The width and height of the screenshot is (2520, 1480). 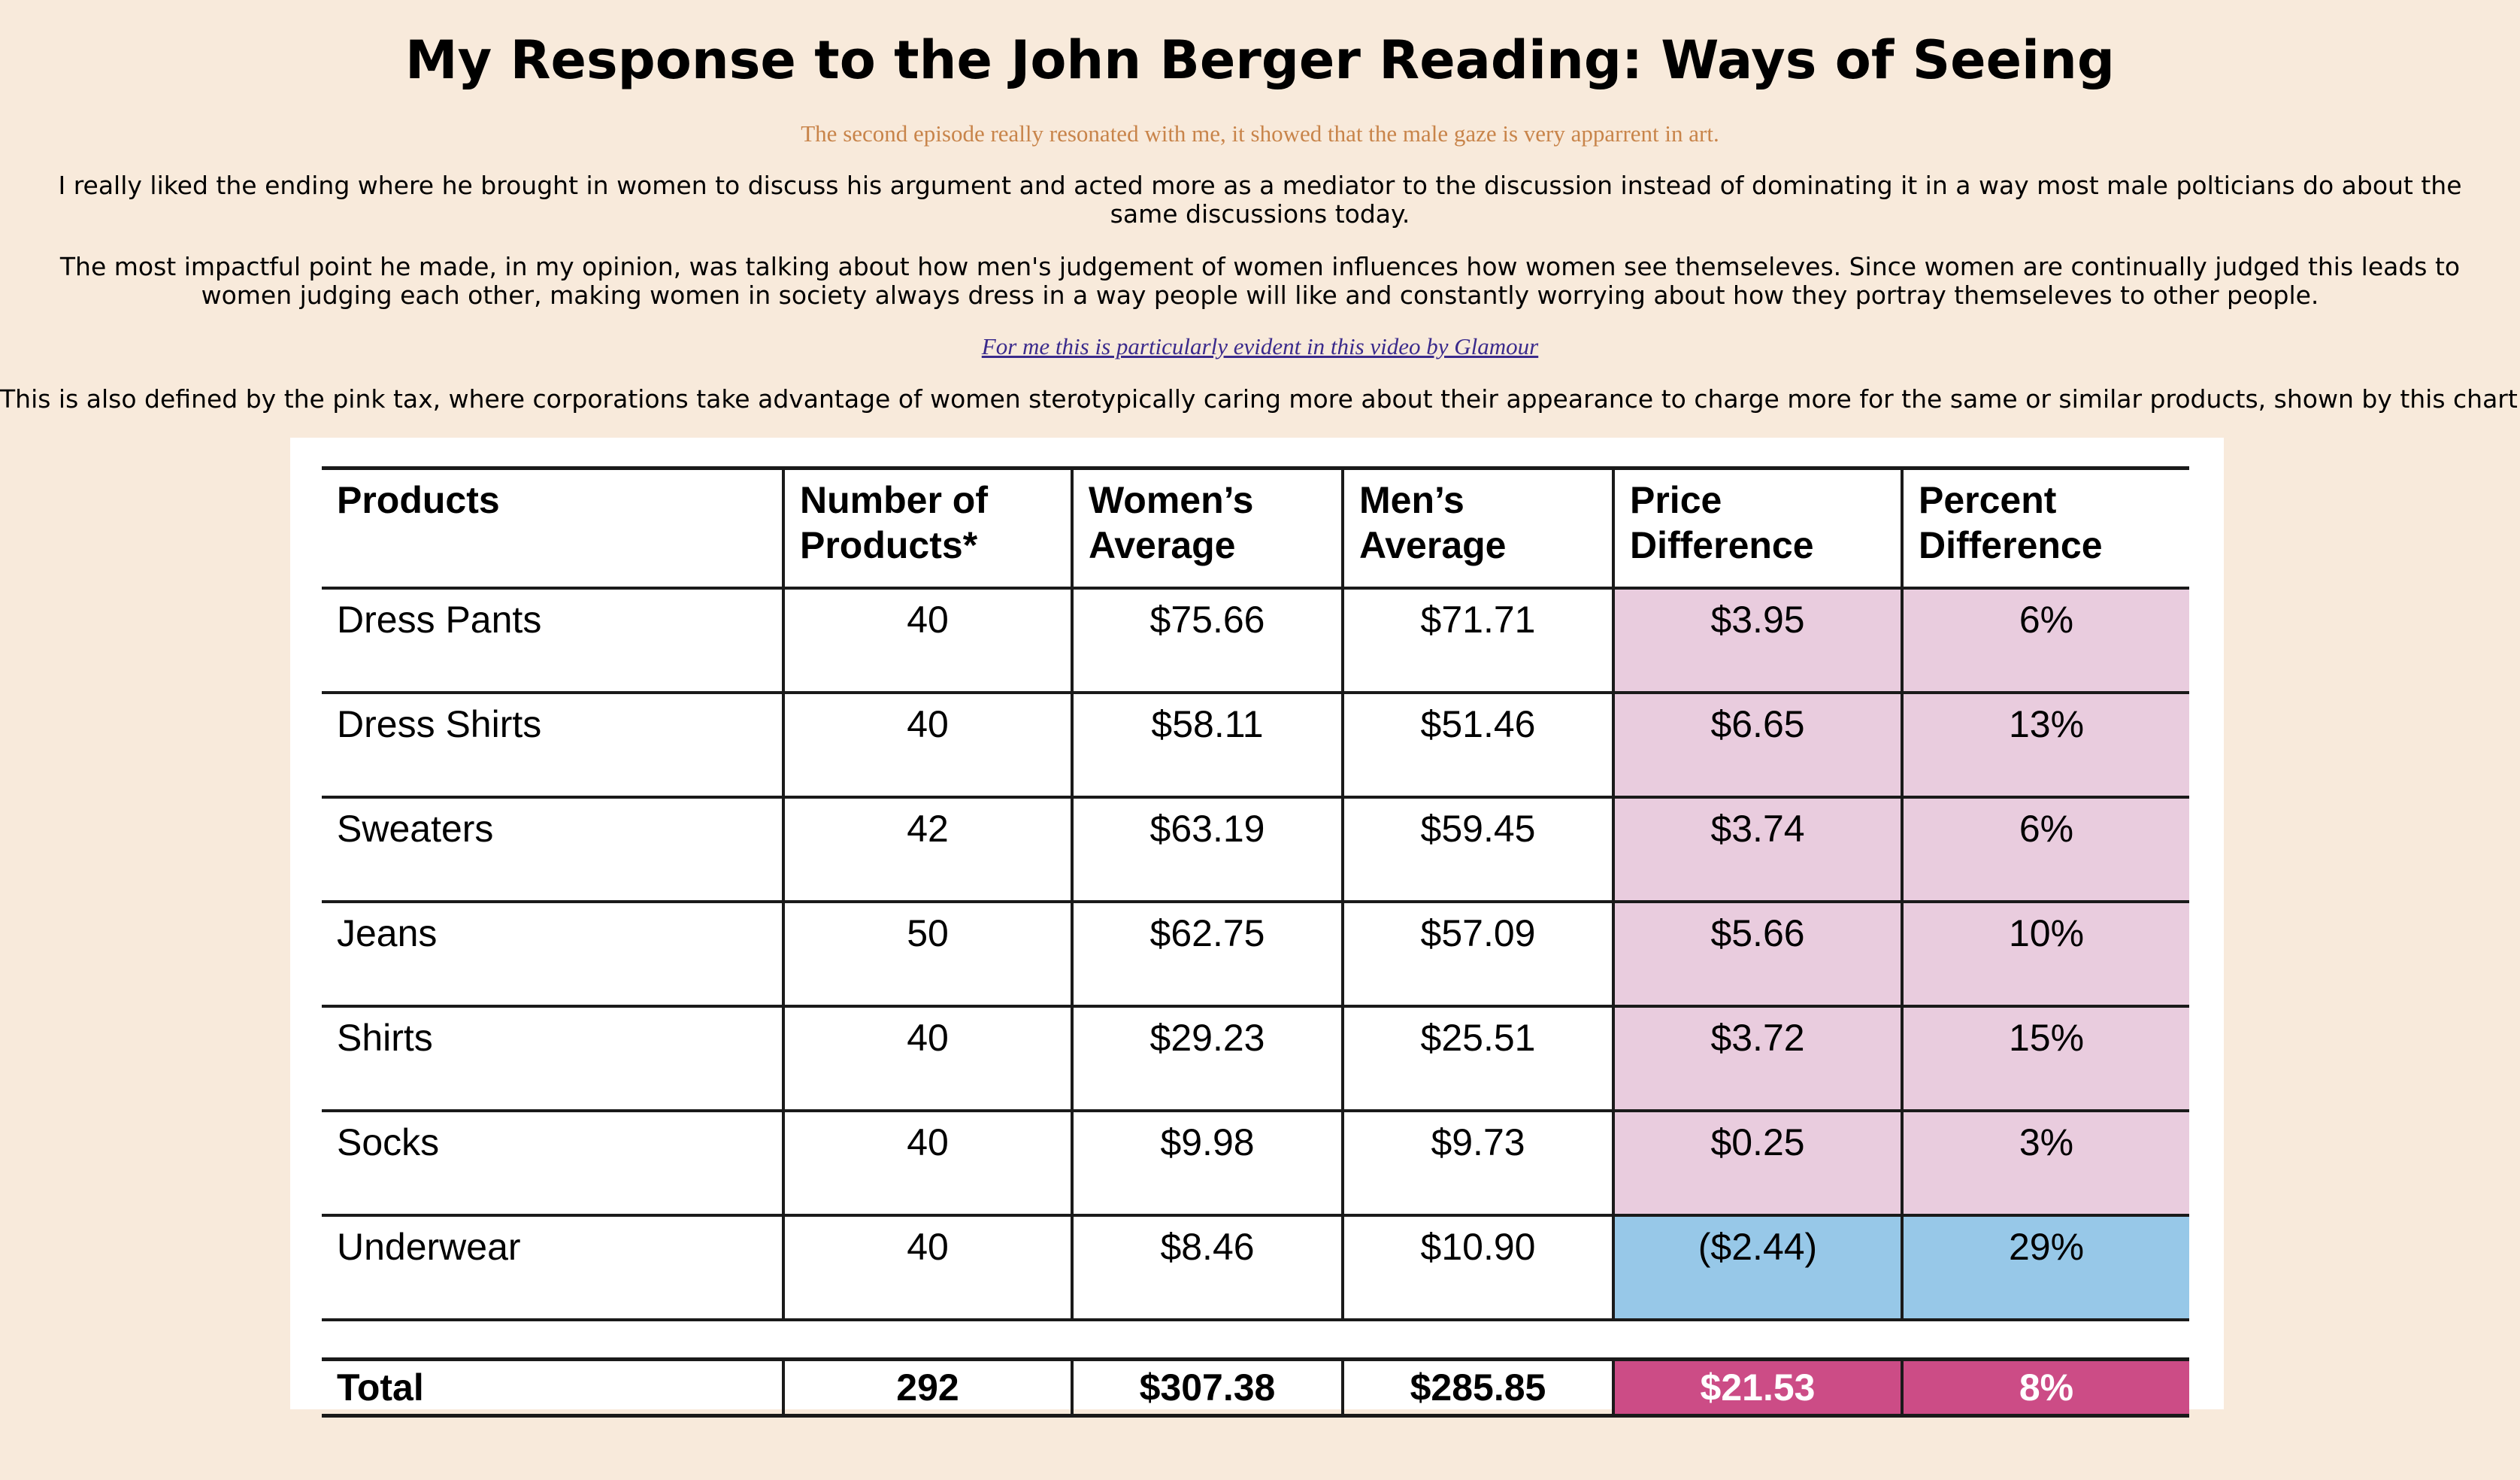 I want to click on table-row: Shirts 40 $29.23 $25.51 $3.72 15%, so click(x=1255, y=1058).